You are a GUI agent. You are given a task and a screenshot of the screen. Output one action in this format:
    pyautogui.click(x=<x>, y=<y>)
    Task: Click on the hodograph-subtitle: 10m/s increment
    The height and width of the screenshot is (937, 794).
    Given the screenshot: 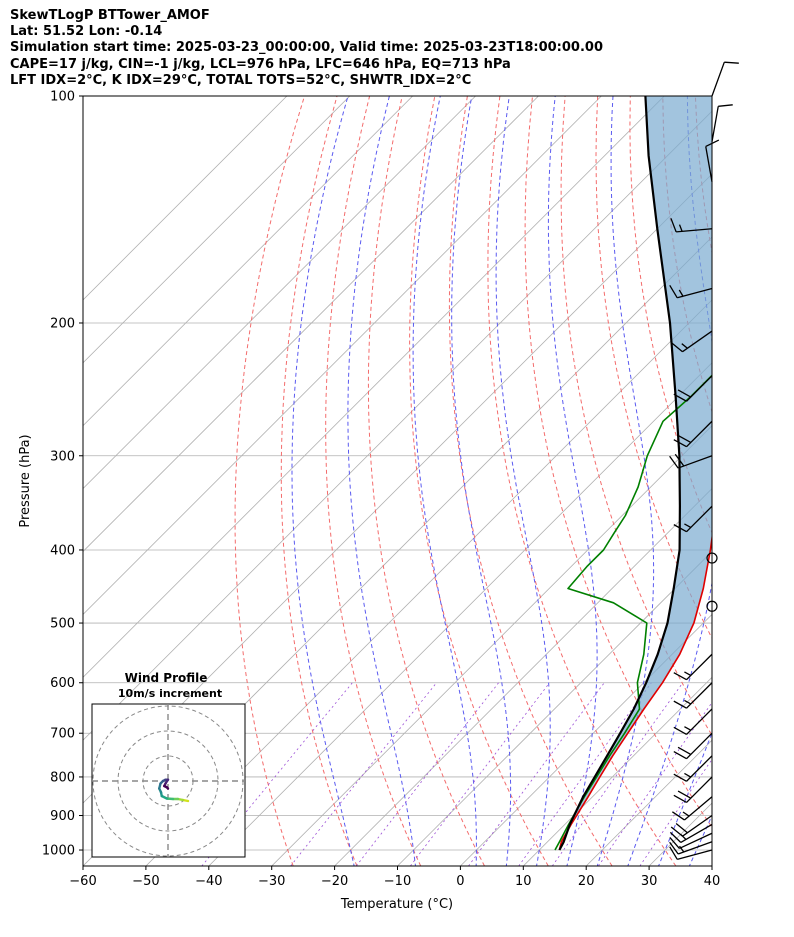 What is the action you would take?
    pyautogui.click(x=170, y=693)
    